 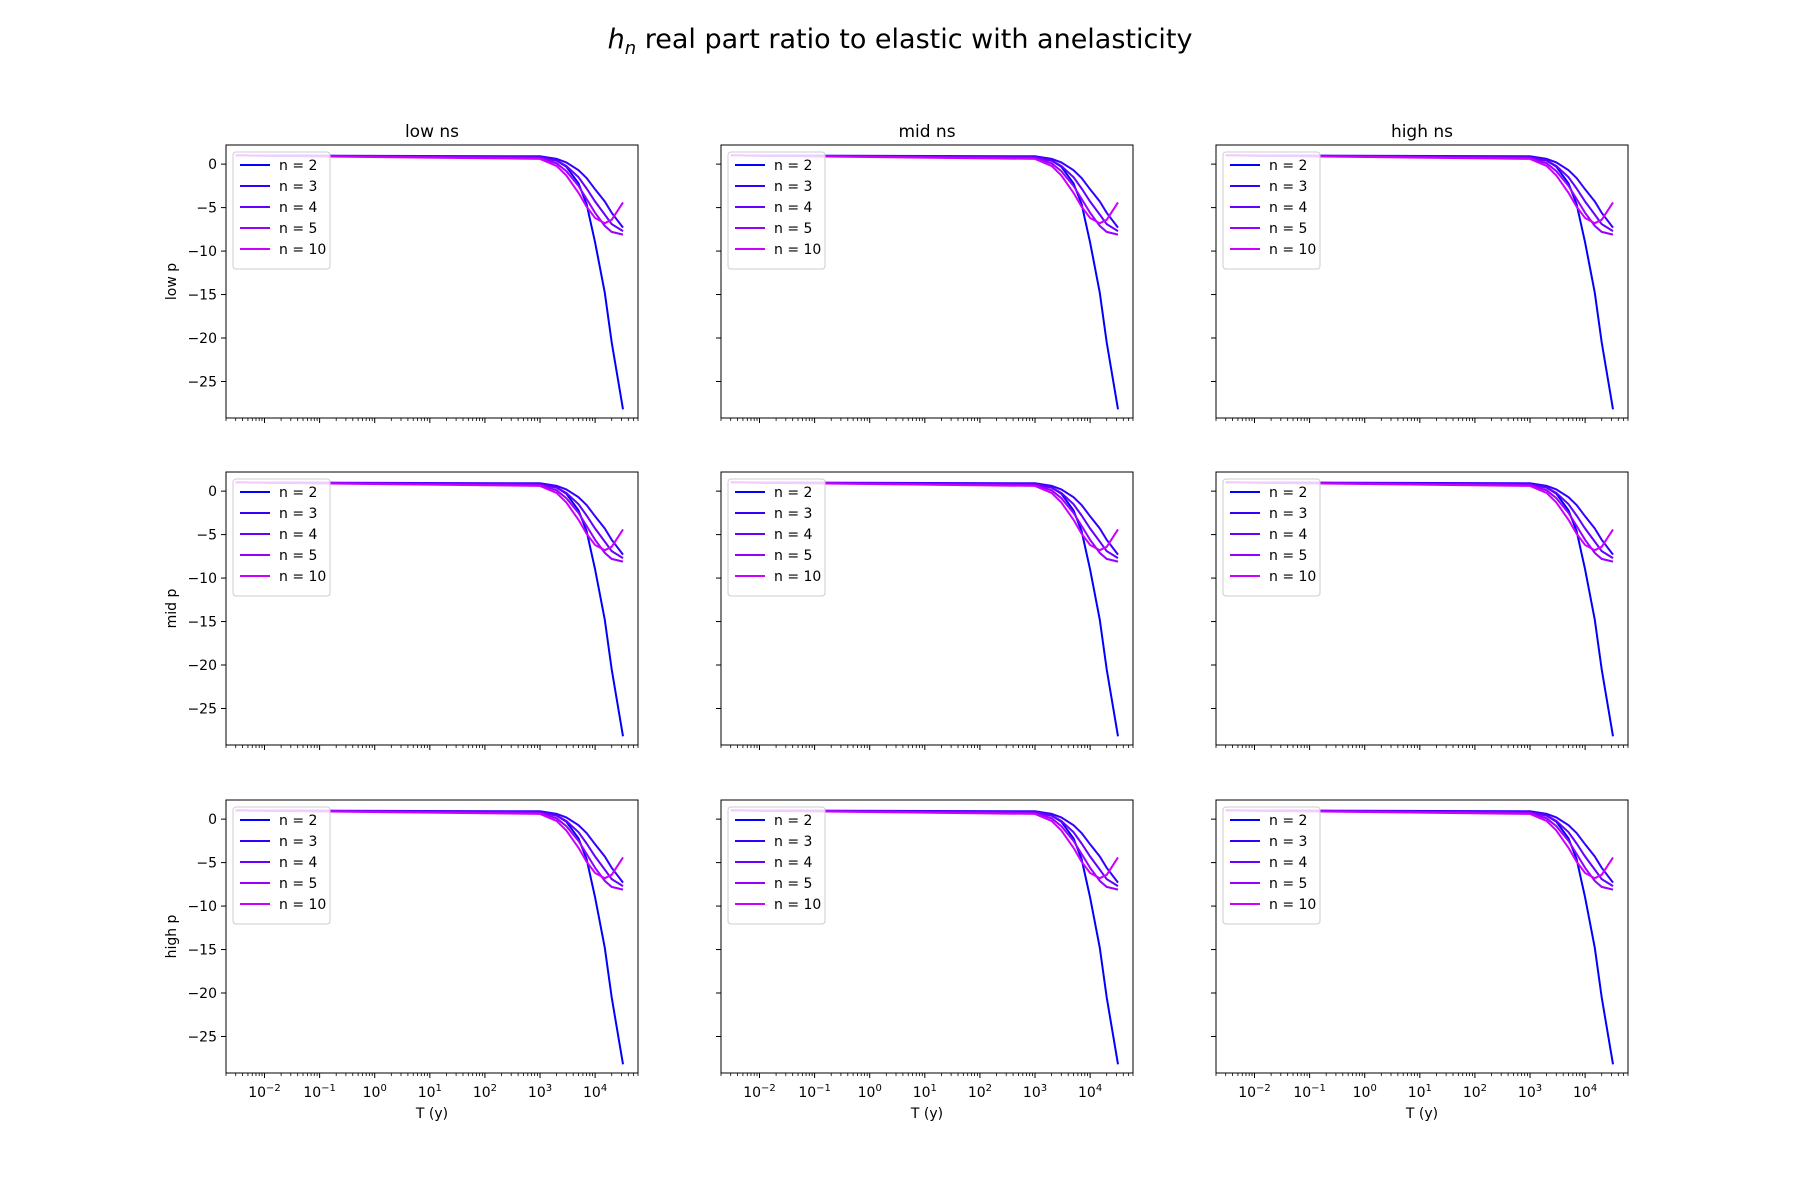 What do you see at coordinates (1420, 272) in the screenshot?
I see `subplot-0-2: high ns n = 2 n = 3 n = 4 n = 5 n = 10` at bounding box center [1420, 272].